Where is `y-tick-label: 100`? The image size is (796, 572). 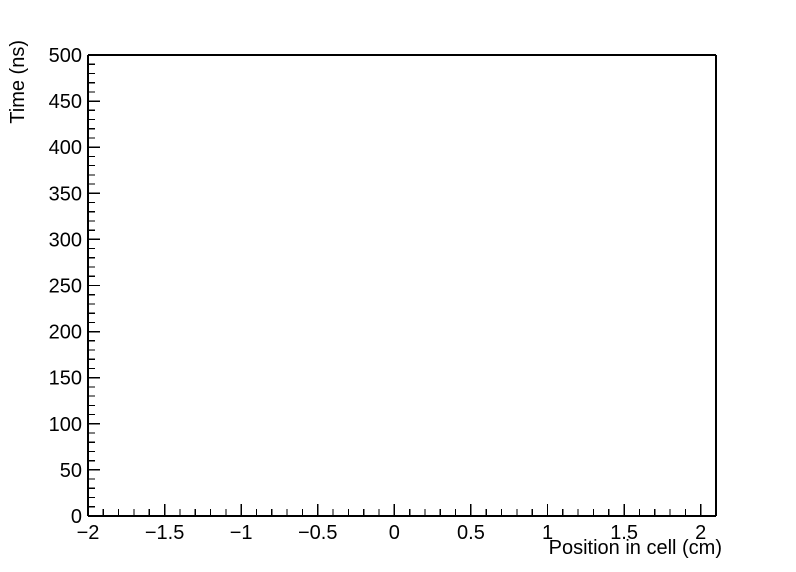
y-tick-label: 100 is located at coordinates (65, 425).